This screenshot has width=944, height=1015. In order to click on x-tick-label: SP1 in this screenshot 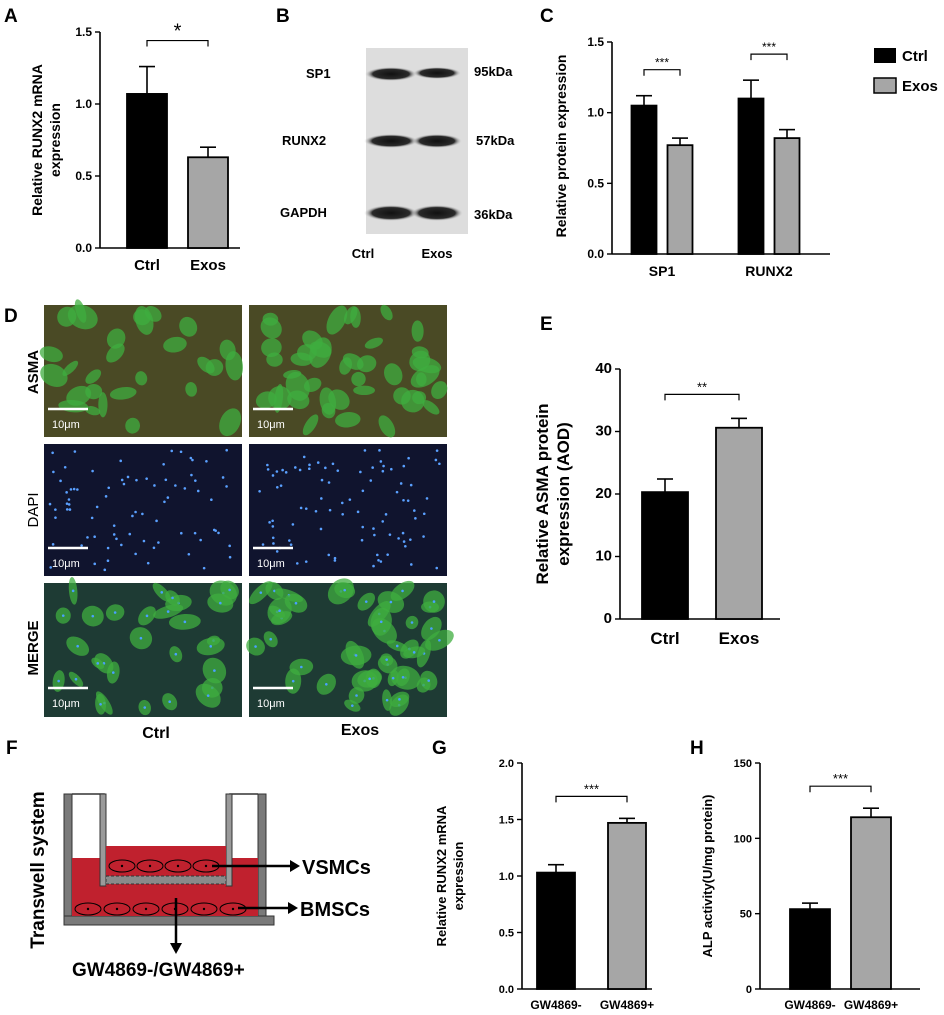, I will do `click(662, 271)`.